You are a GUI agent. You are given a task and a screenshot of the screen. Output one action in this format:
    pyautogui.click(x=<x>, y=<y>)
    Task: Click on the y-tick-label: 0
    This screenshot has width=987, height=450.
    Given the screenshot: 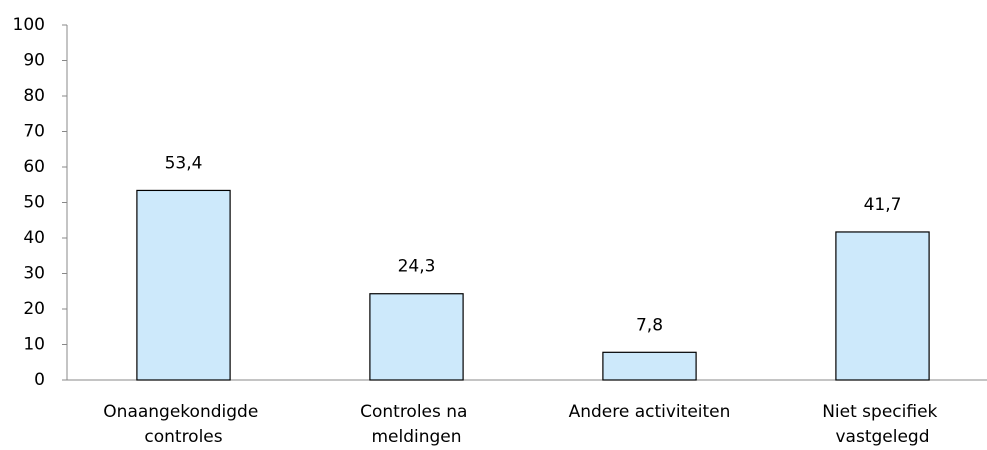 What is the action you would take?
    pyautogui.click(x=39, y=380)
    